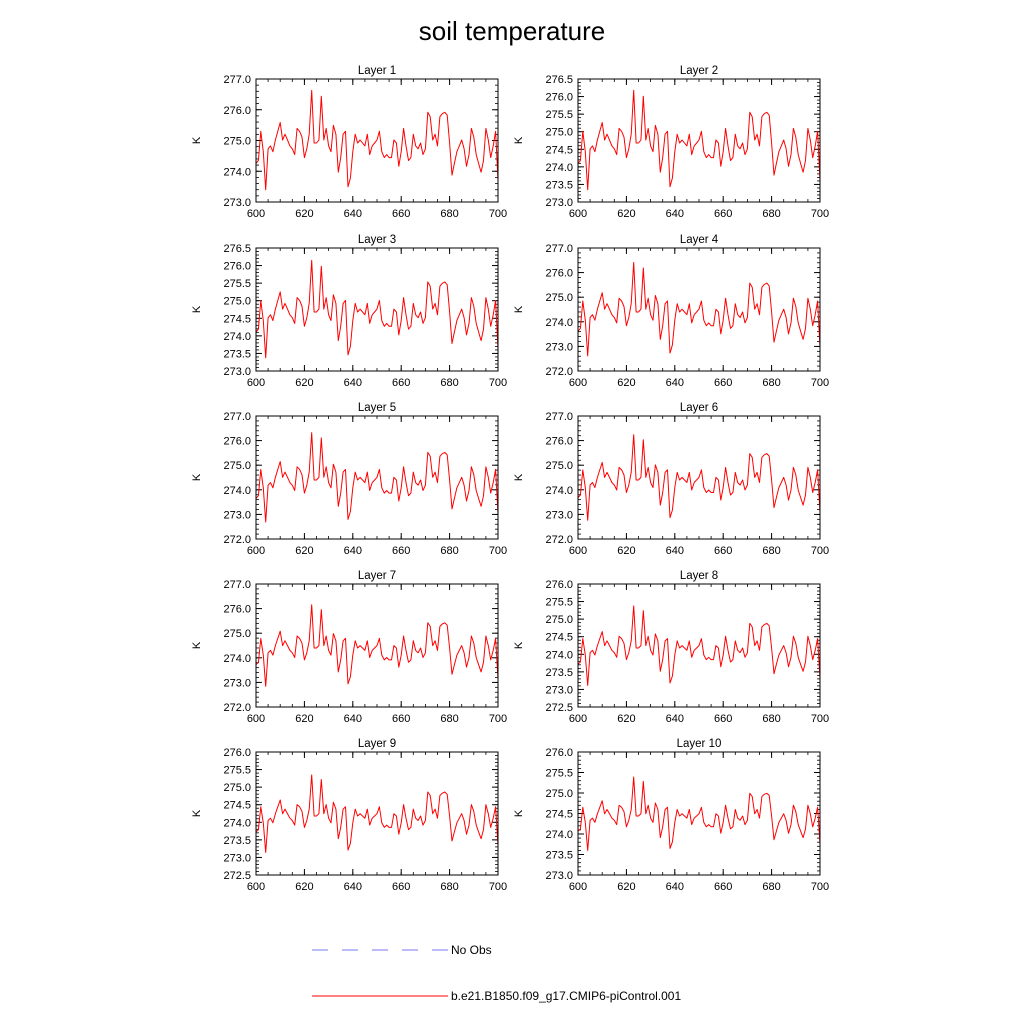 The width and height of the screenshot is (1024, 1024). I want to click on panel-title: Layer 4, so click(699, 240).